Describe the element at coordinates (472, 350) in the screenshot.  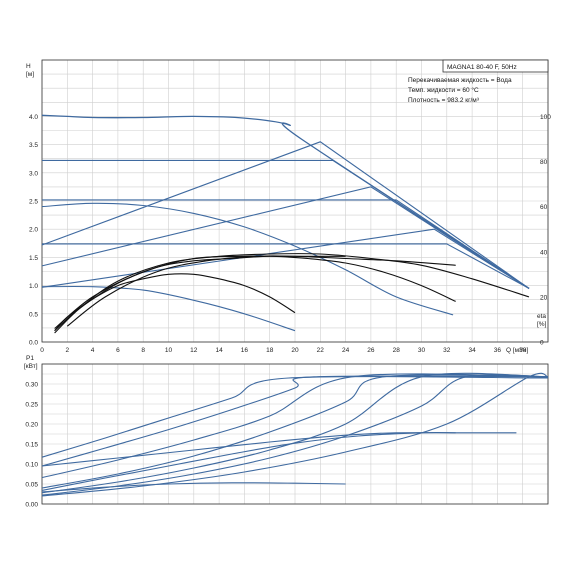
I see `q-tick-label: 34` at that location.